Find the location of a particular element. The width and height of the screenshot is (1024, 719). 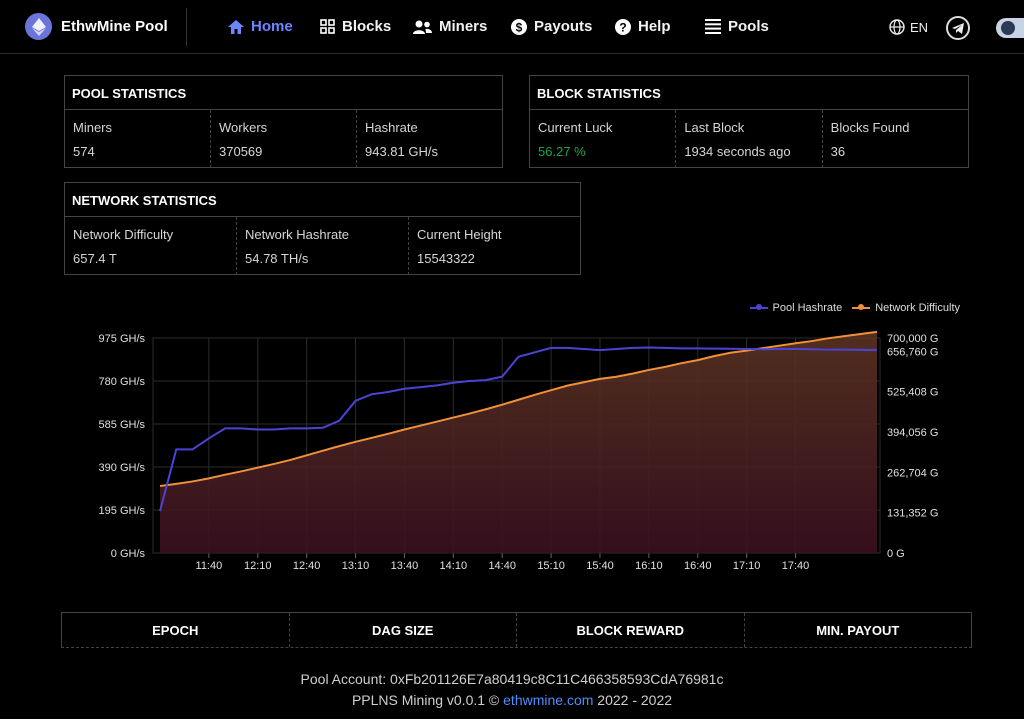

language-label: EN is located at coordinates (919, 27).